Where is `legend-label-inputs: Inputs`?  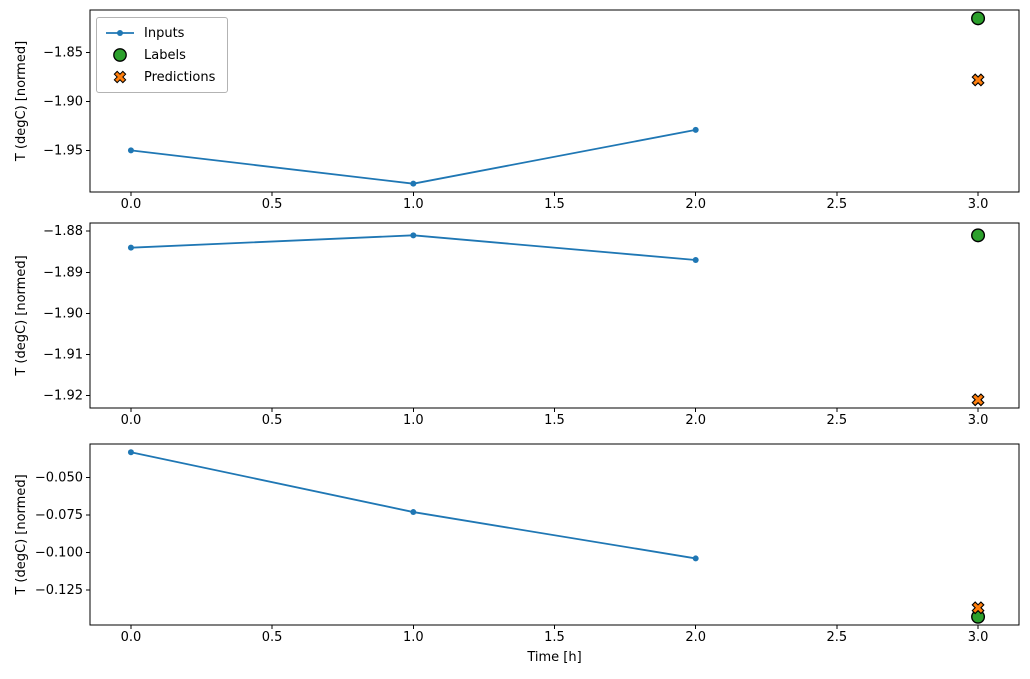
legend-label-inputs: Inputs is located at coordinates (164, 33).